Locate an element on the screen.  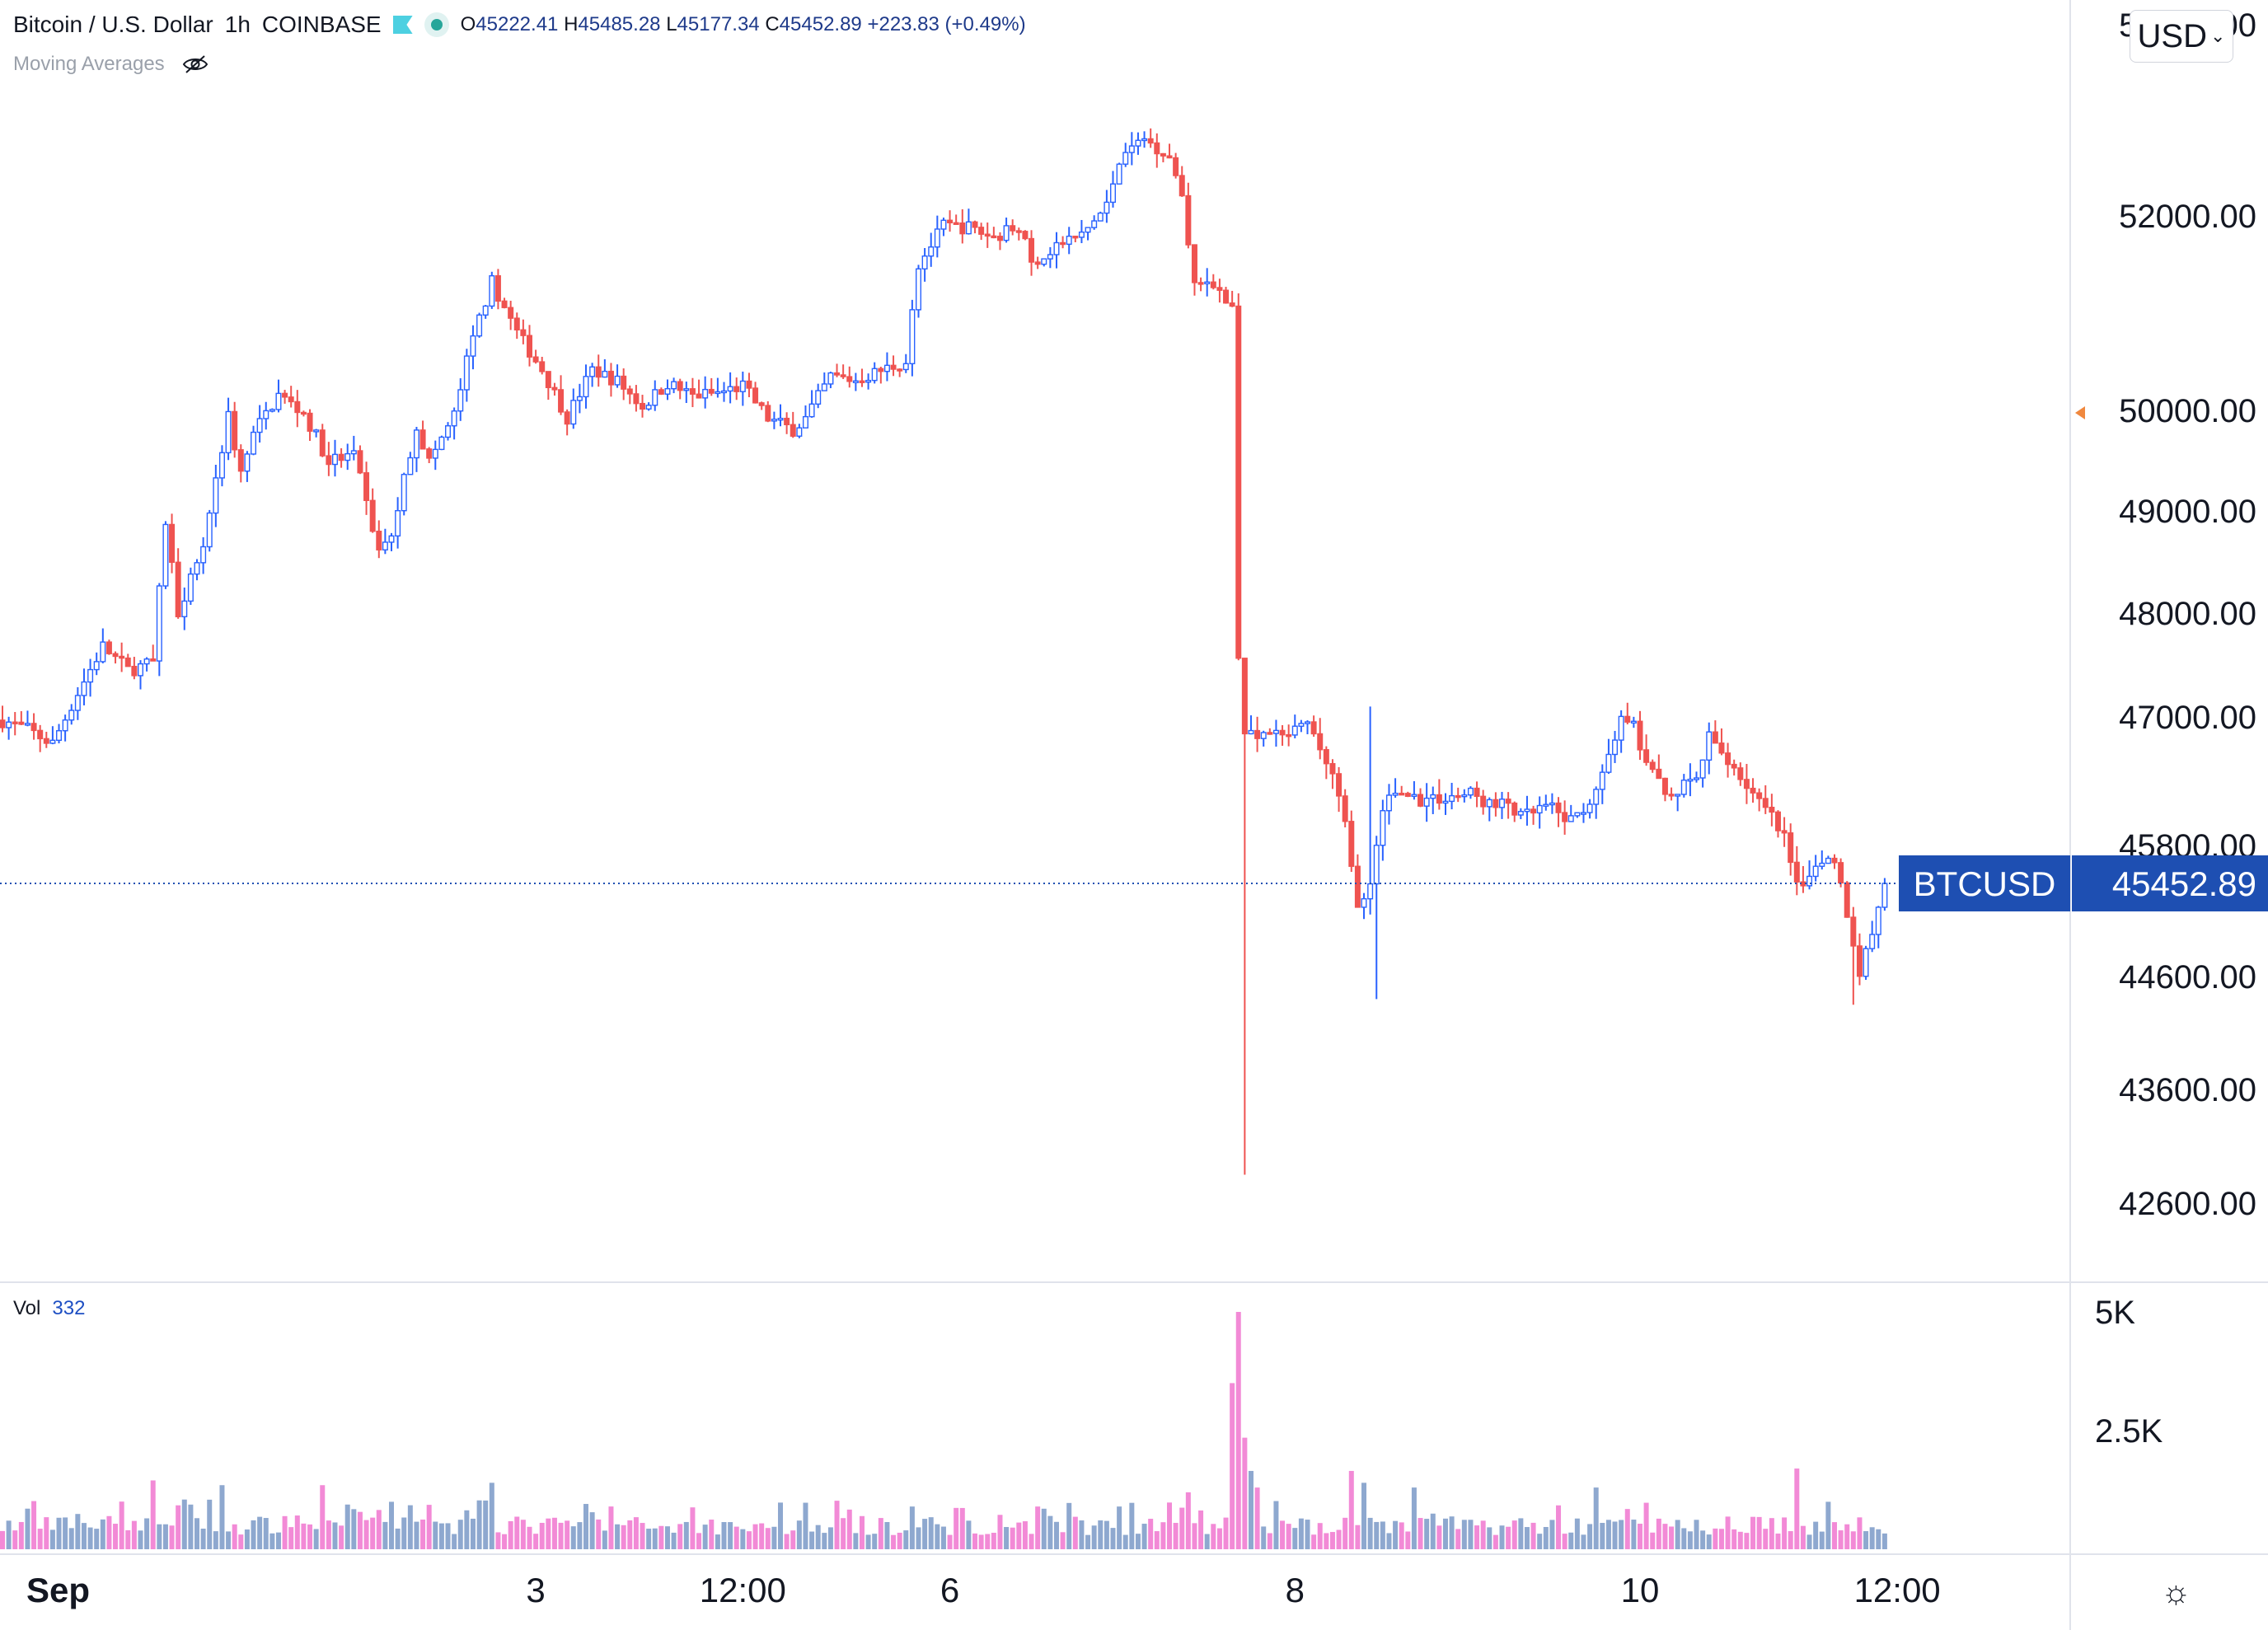
time-tick-label: 12:00 is located at coordinates (743, 1590).